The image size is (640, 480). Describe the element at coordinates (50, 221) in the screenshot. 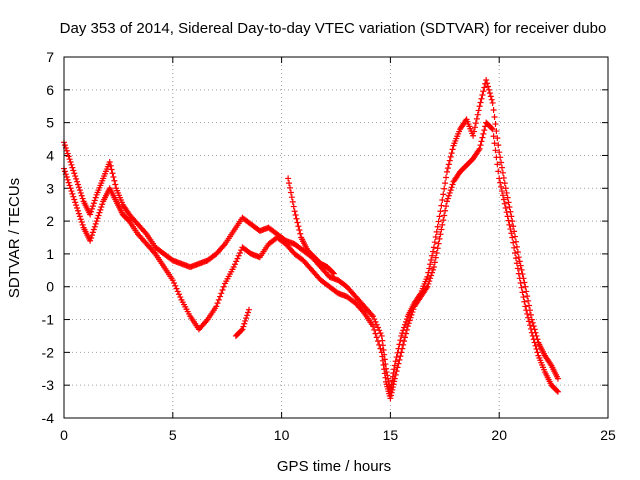

I see `y-tick-label: 2` at that location.